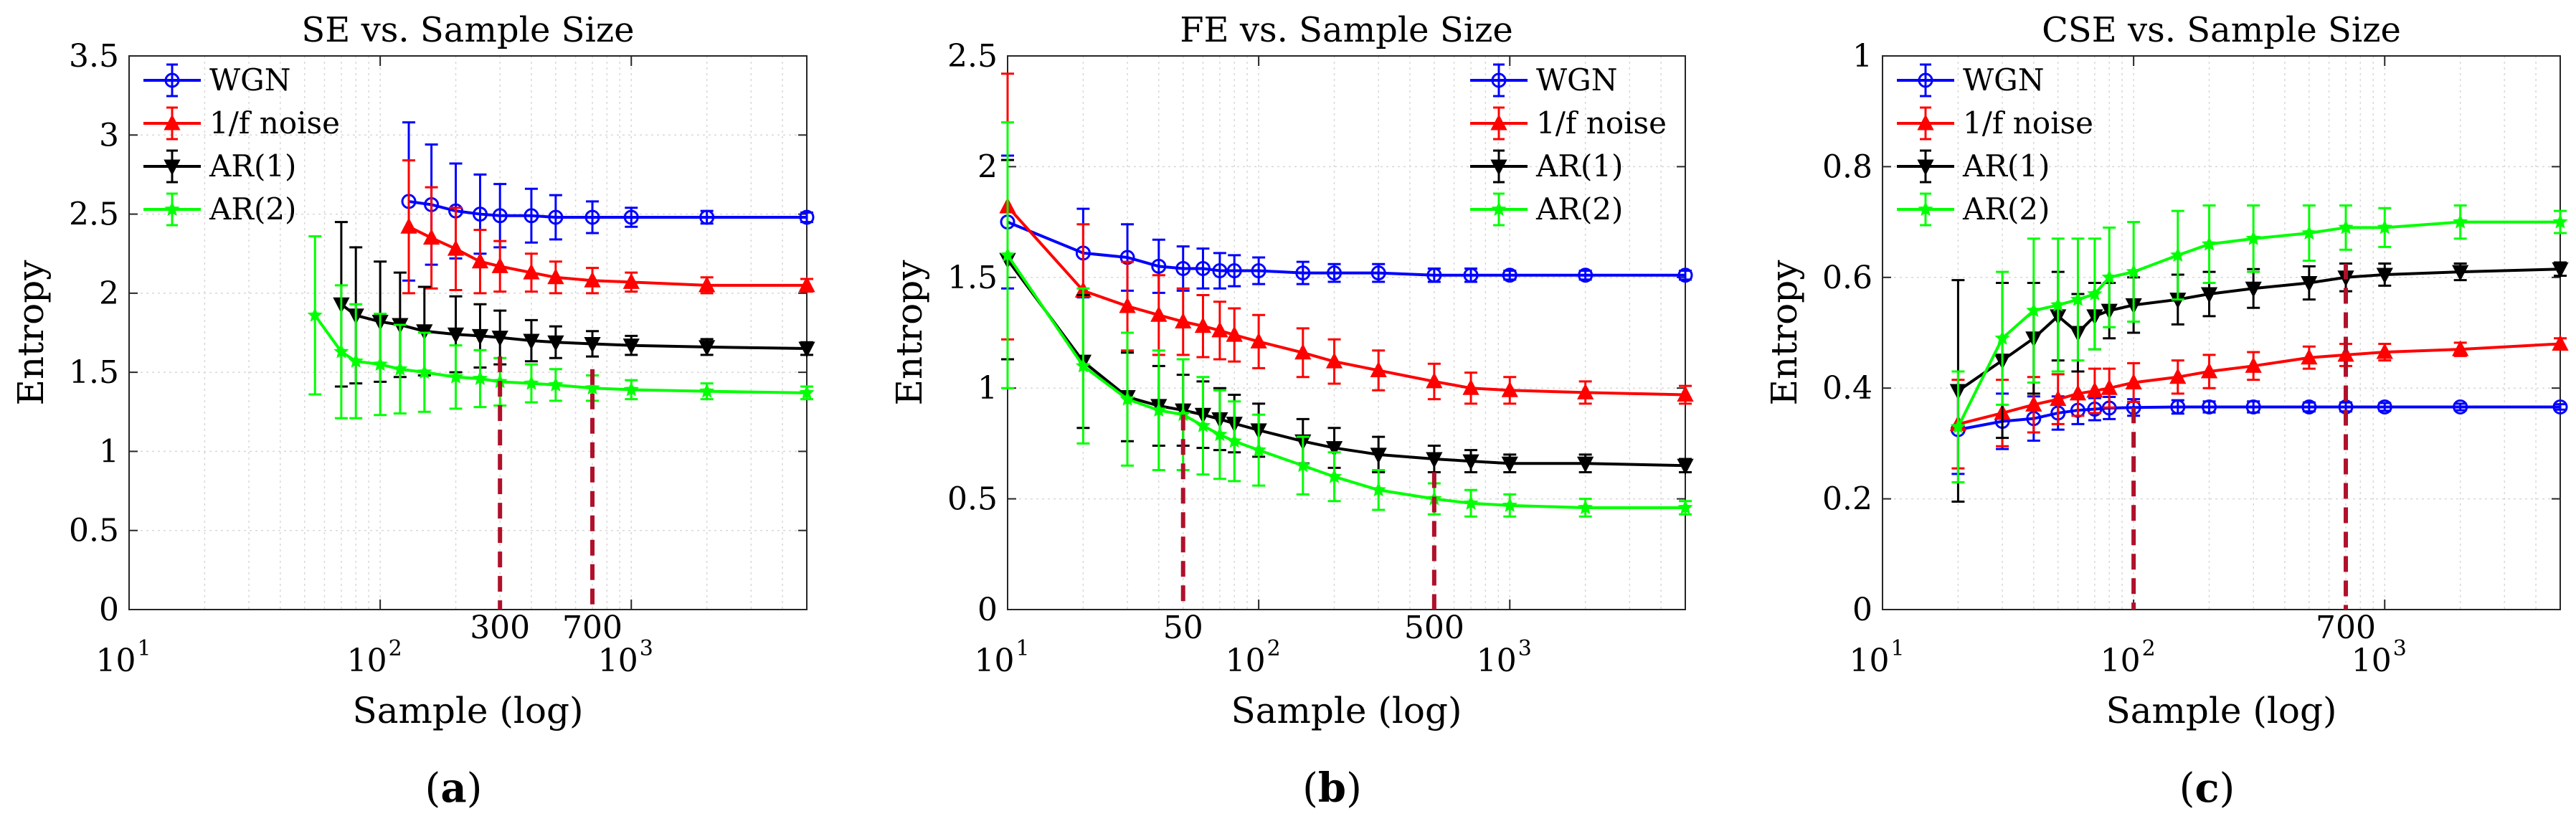 Image resolution: width=2576 pixels, height=829 pixels. I want to click on y-tick-label: 0.6, so click(1847, 278).